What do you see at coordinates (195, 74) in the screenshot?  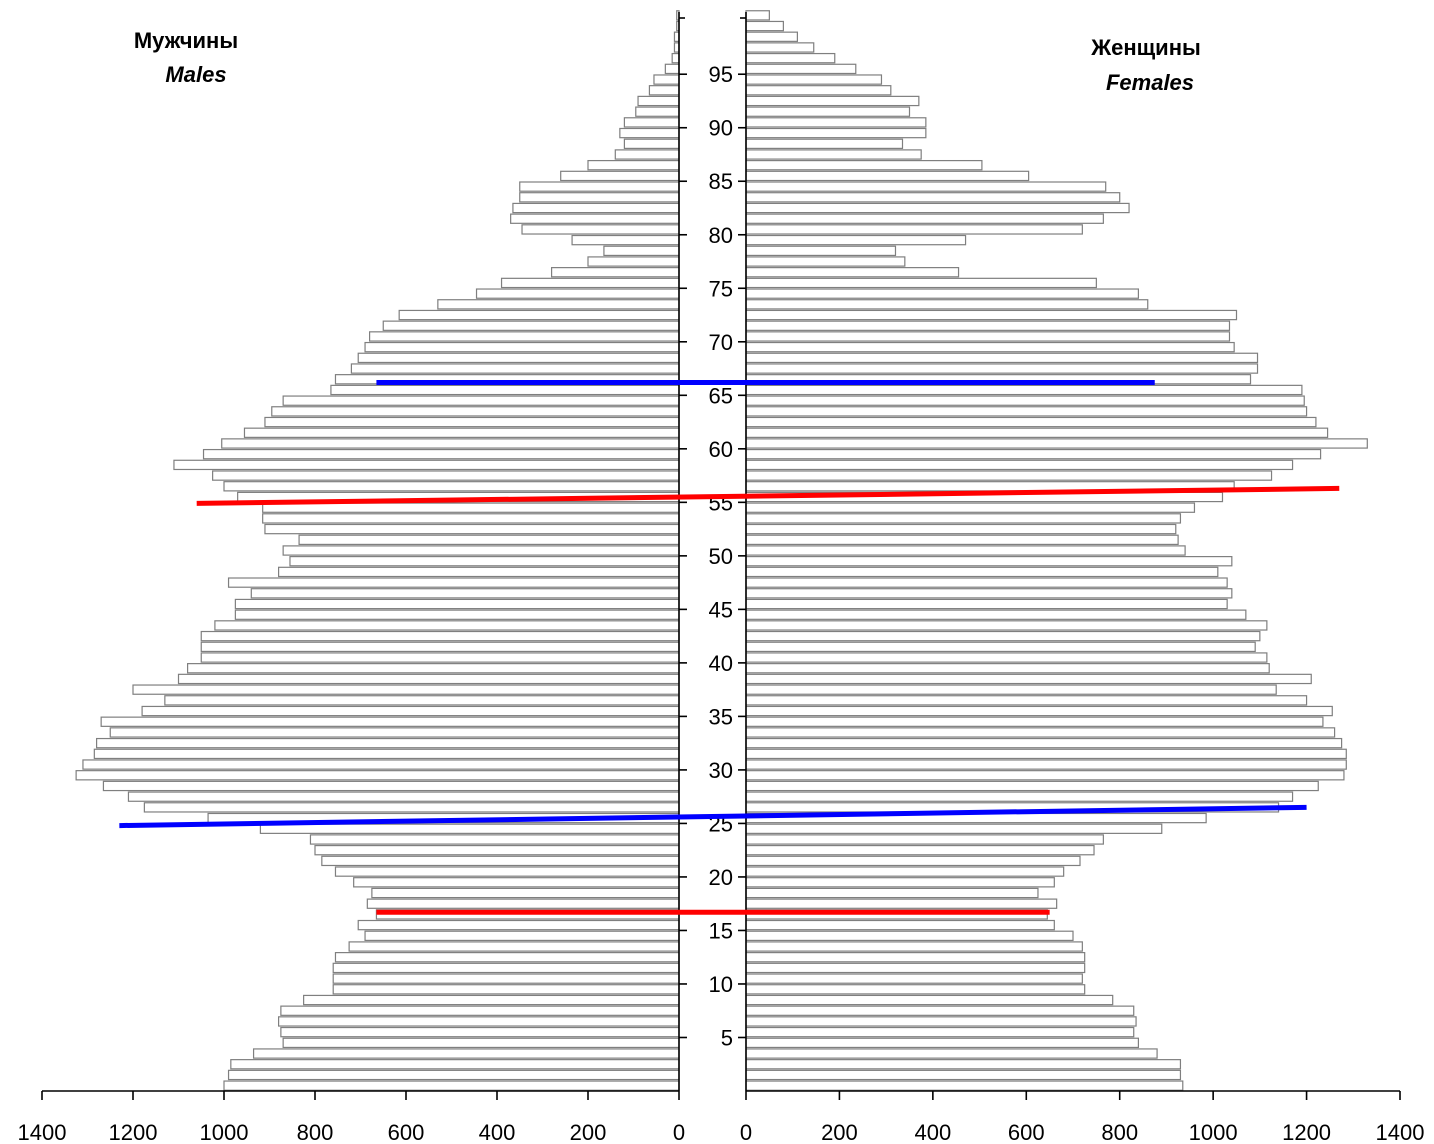 I see `male-subtitle: Males` at bounding box center [195, 74].